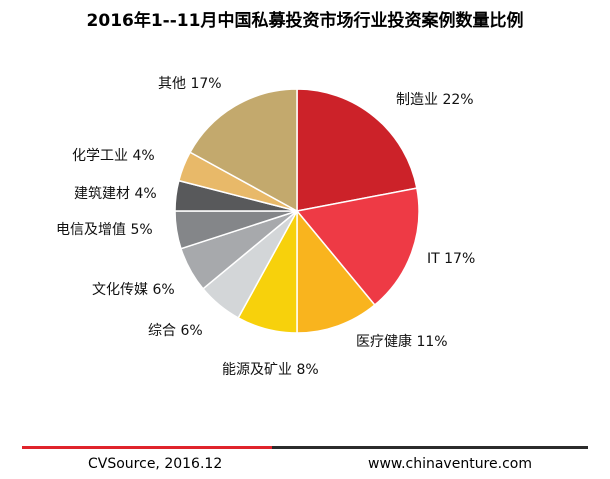 This screenshot has width=610, height=479. Describe the element at coordinates (450, 464) in the screenshot. I see `website-text: www.chinaventure.com` at that location.